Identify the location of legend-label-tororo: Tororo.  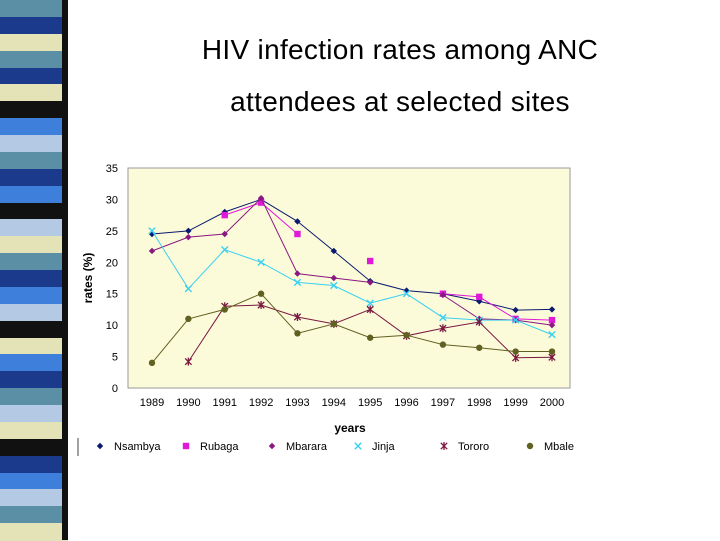
(473, 447).